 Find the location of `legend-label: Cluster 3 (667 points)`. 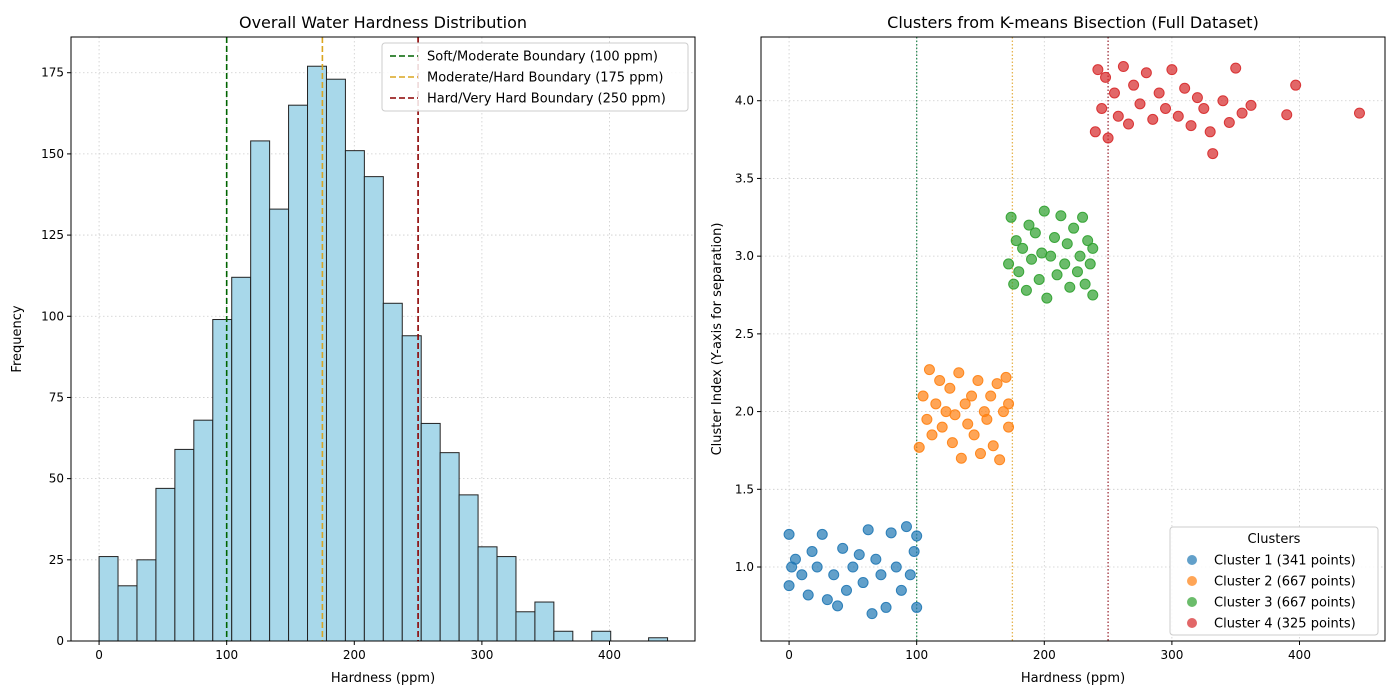

legend-label: Cluster 3 (667 points) is located at coordinates (1285, 603).